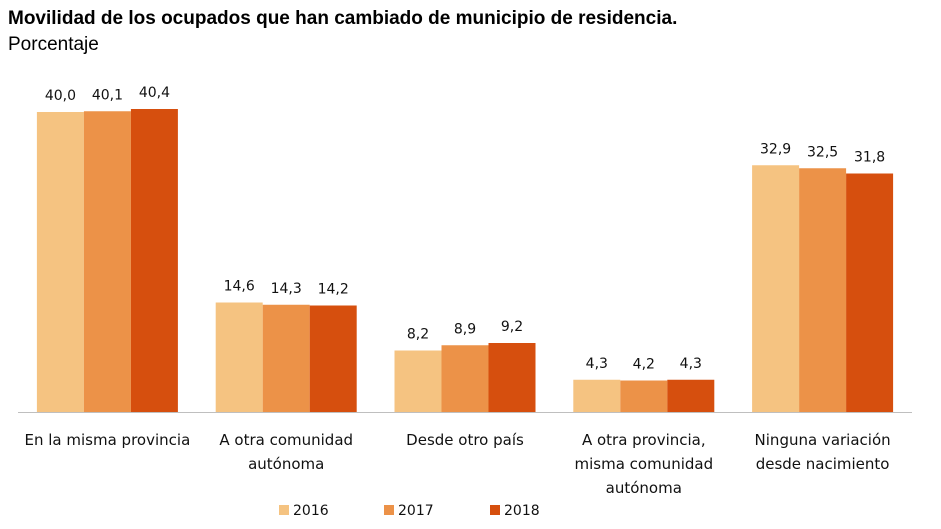 The height and width of the screenshot is (529, 941). I want to click on data-label-2016-0: 40,0, so click(60, 96).